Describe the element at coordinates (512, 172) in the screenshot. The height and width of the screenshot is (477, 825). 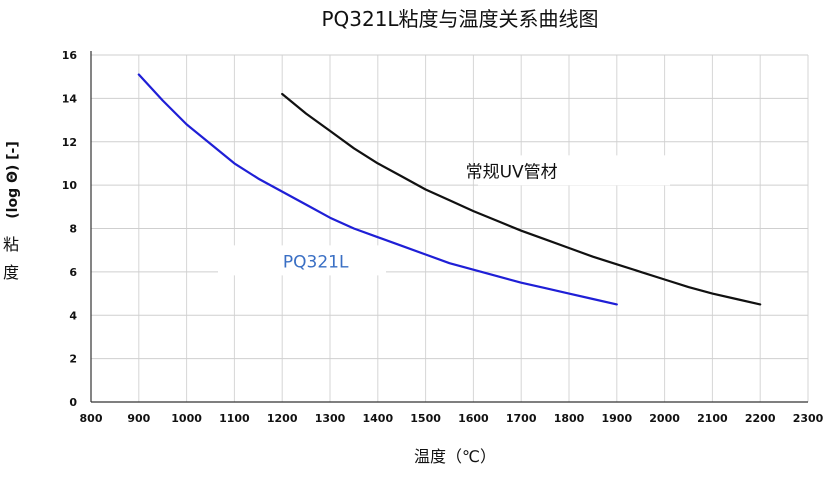
I see `series-label: 常规UV管材` at that location.